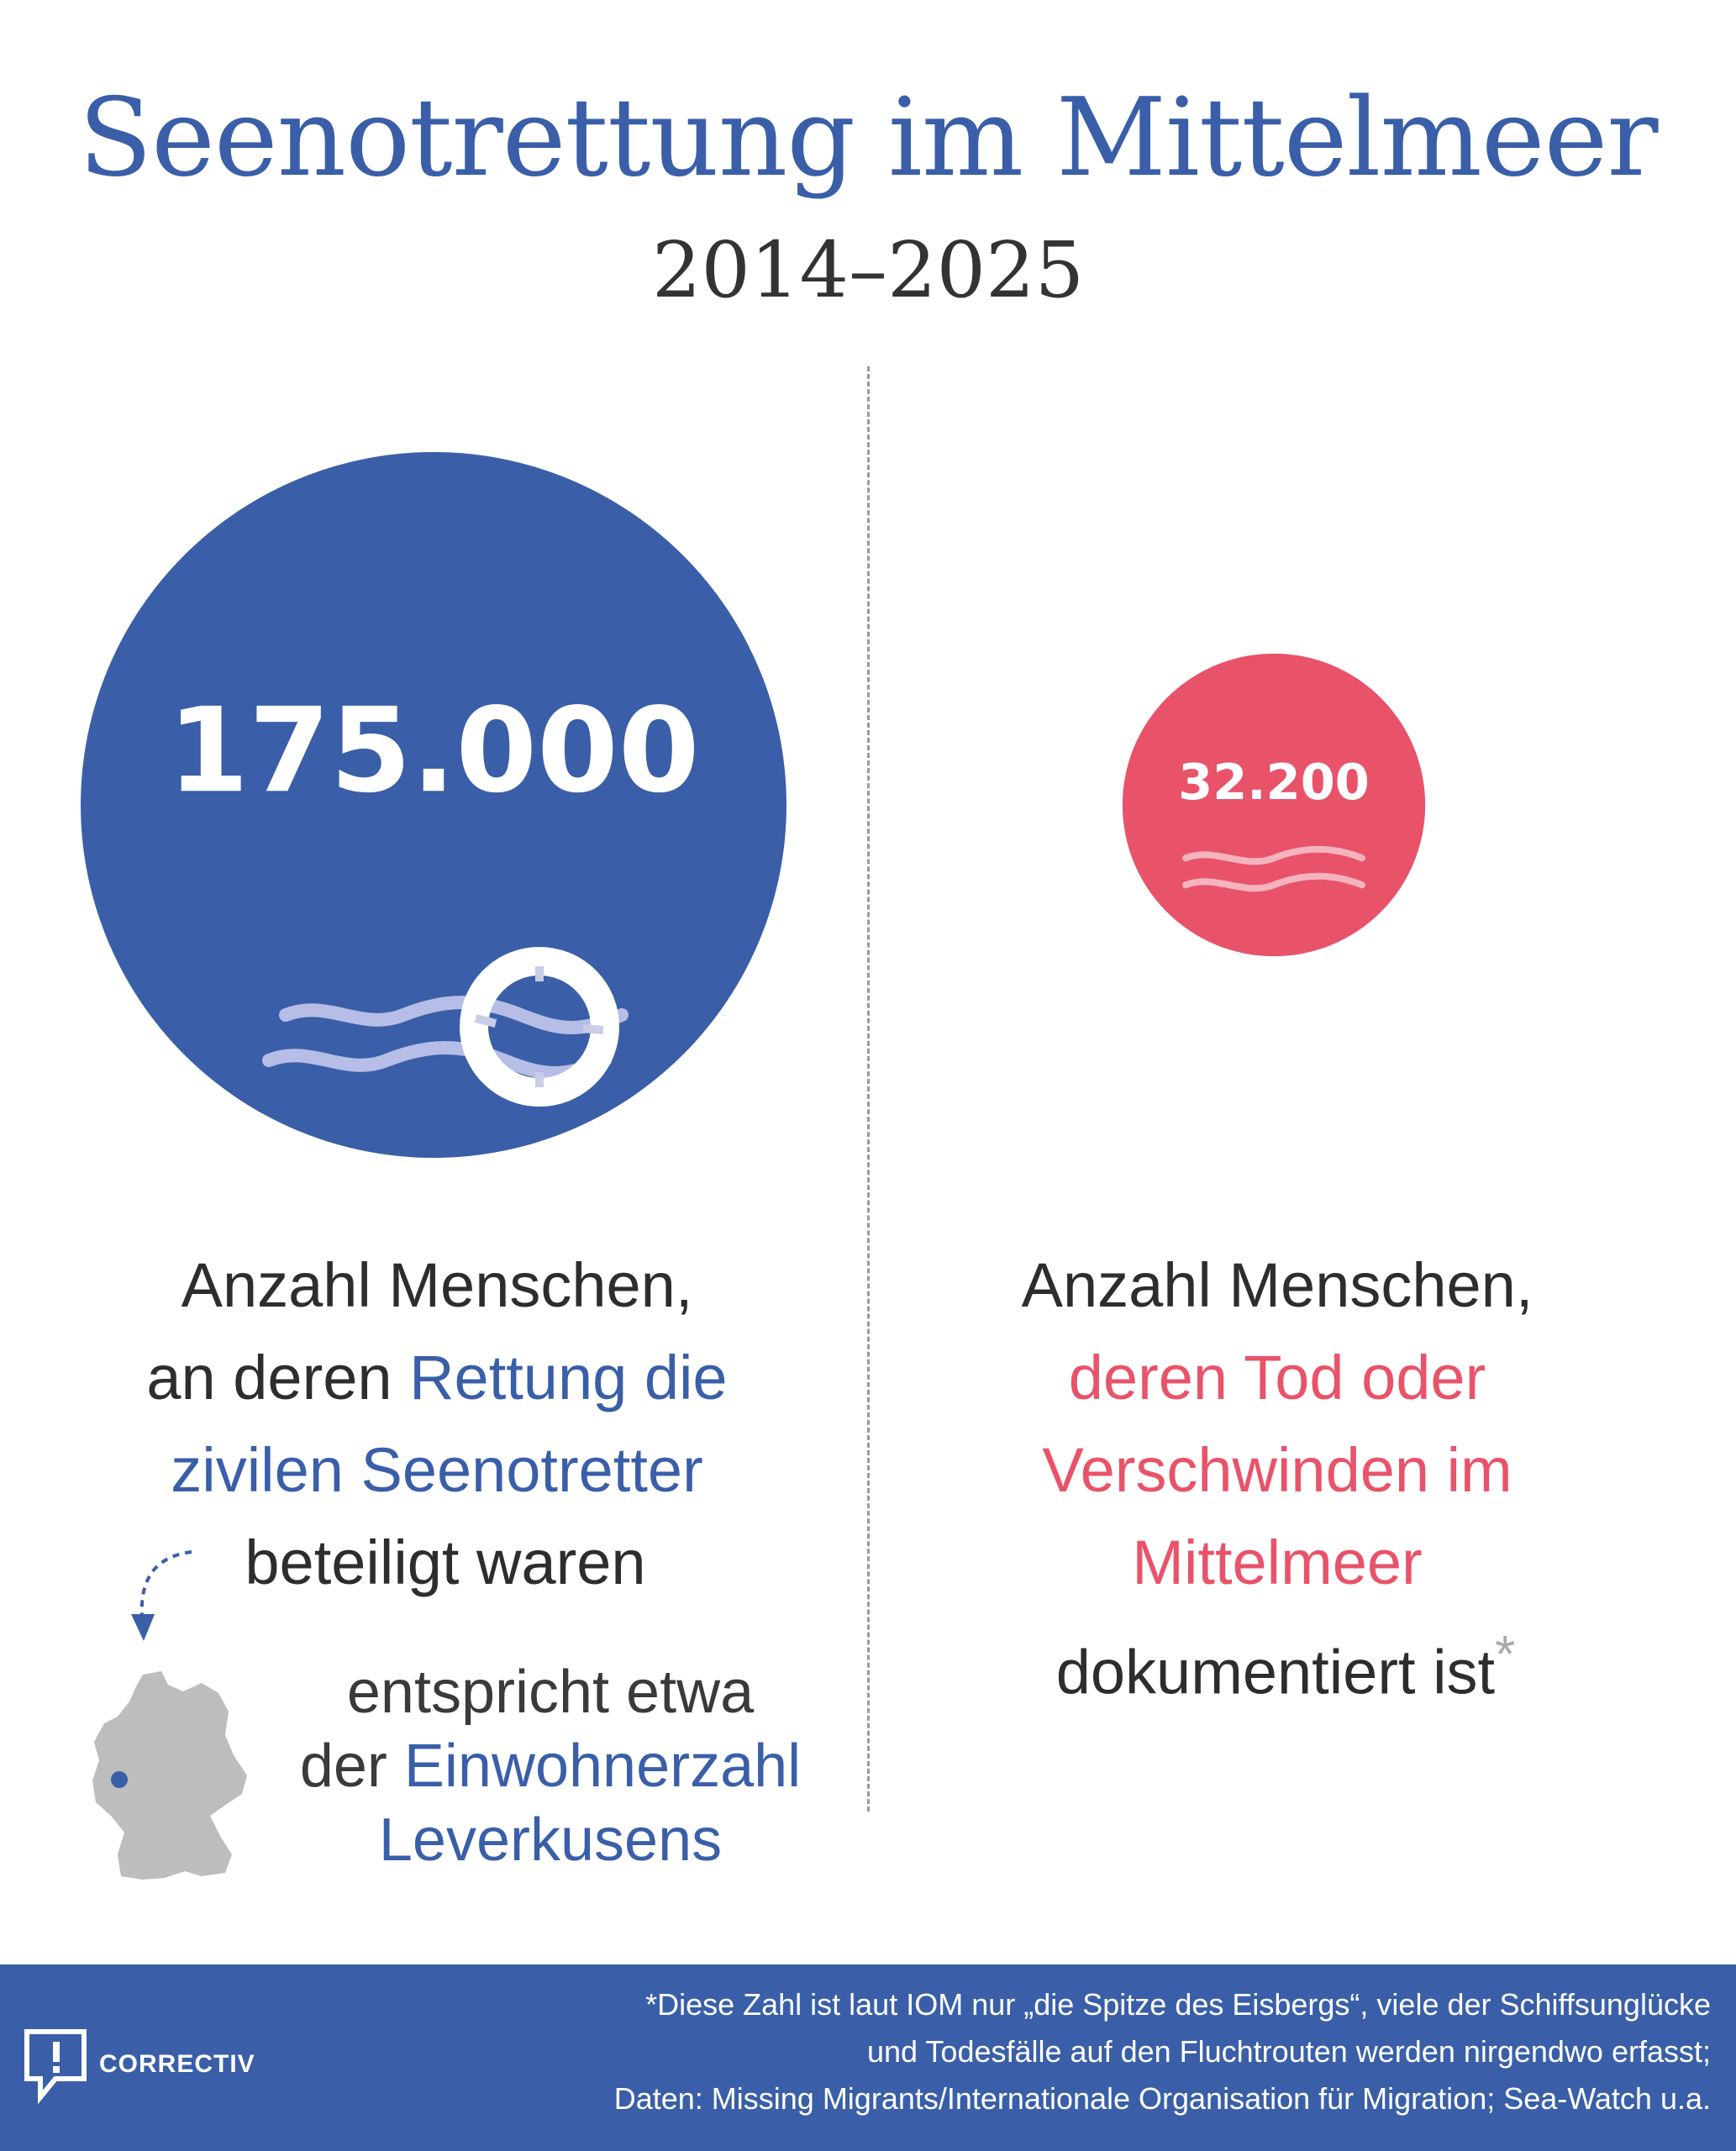  What do you see at coordinates (868, 1089) in the screenshot?
I see `column-divider` at bounding box center [868, 1089].